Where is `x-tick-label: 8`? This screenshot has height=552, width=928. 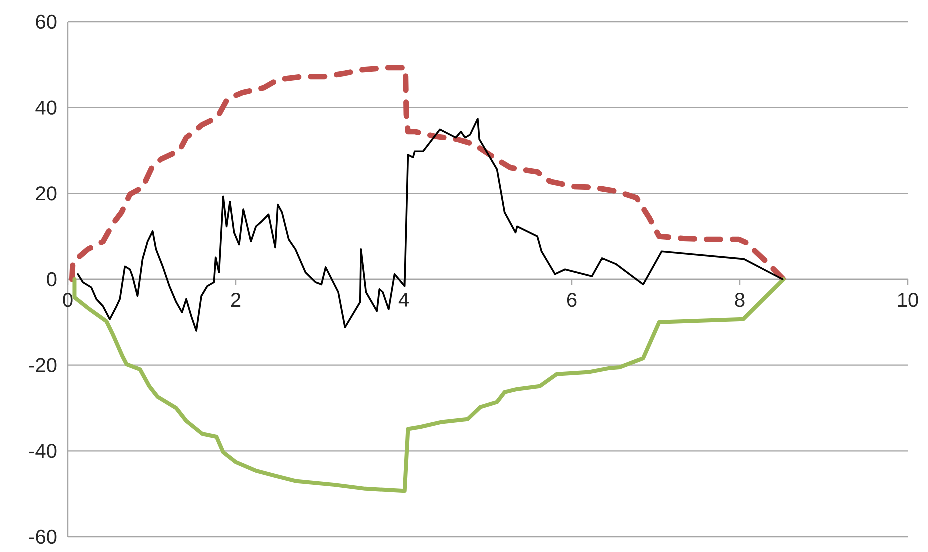
x-tick-label: 8 is located at coordinates (740, 300).